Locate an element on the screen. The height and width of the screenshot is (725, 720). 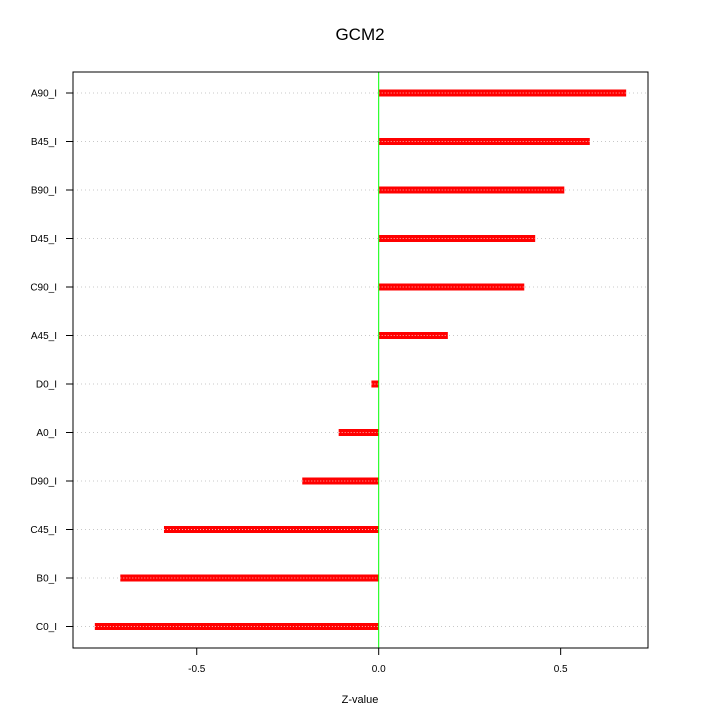
x-axis: -0.5 0.0 0.5 is located at coordinates (378, 661).